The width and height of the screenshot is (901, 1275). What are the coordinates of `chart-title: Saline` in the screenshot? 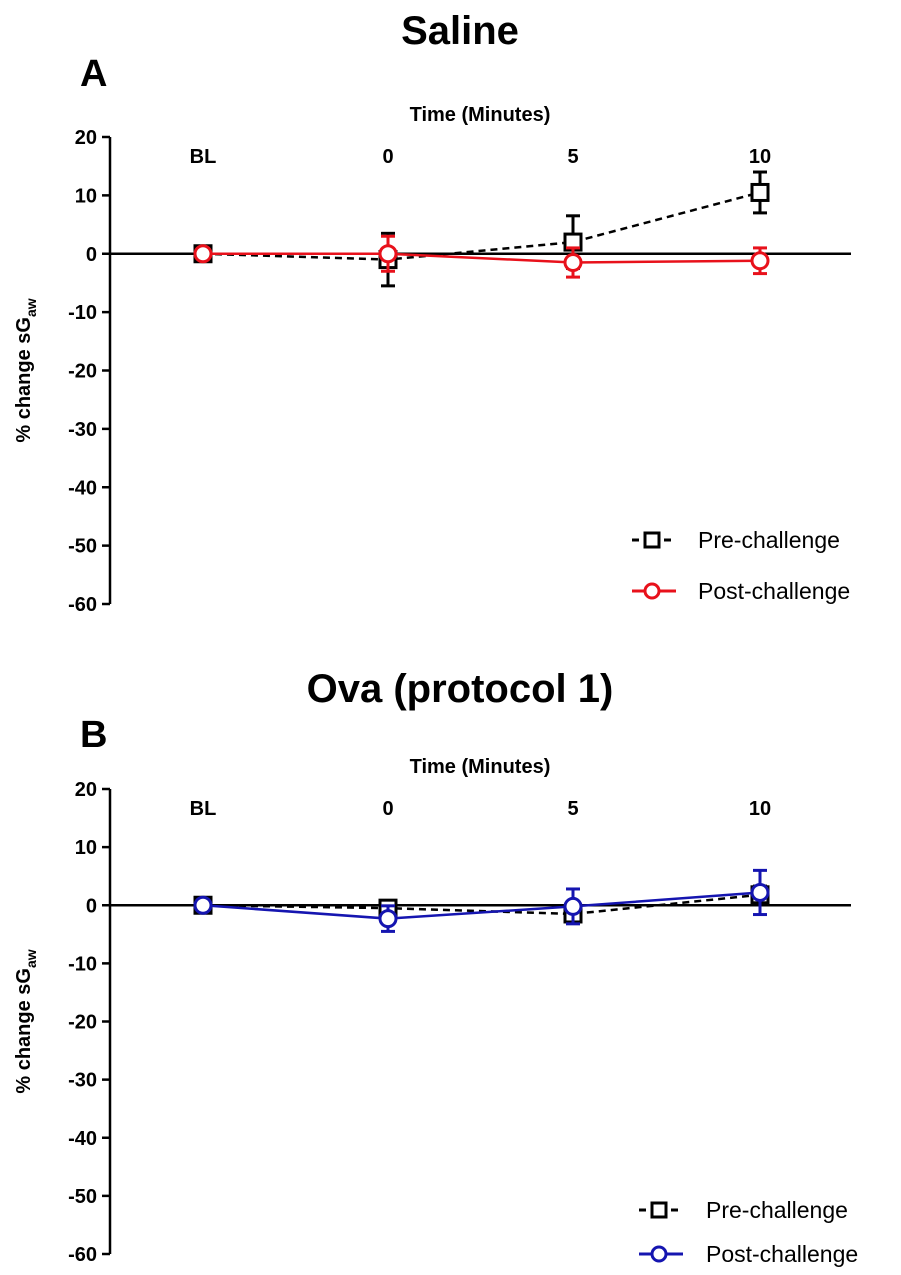 It's located at (460, 31).